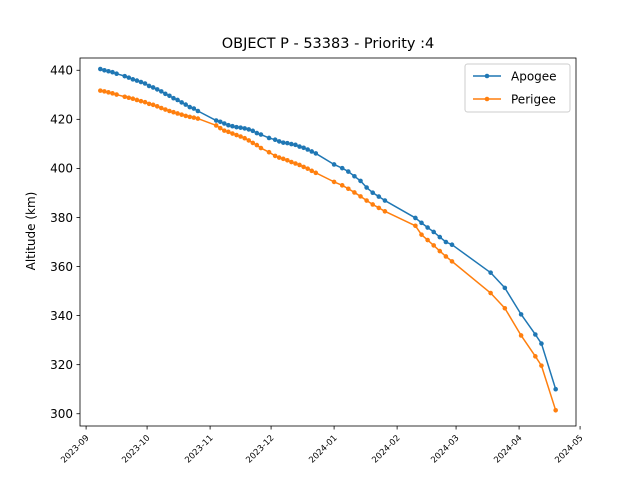 The image size is (640, 485). Describe the element at coordinates (61, 169) in the screenshot. I see `y-tick-label: 400` at that location.